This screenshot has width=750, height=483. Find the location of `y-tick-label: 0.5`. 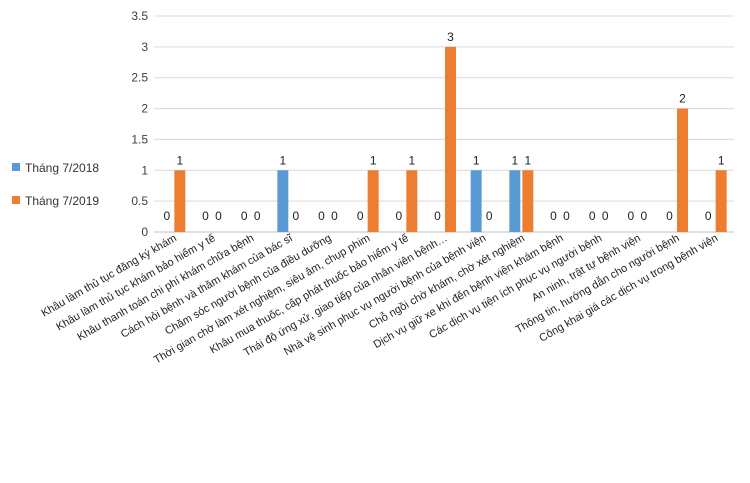

y-tick-label: 0.5 is located at coordinates (139, 201).